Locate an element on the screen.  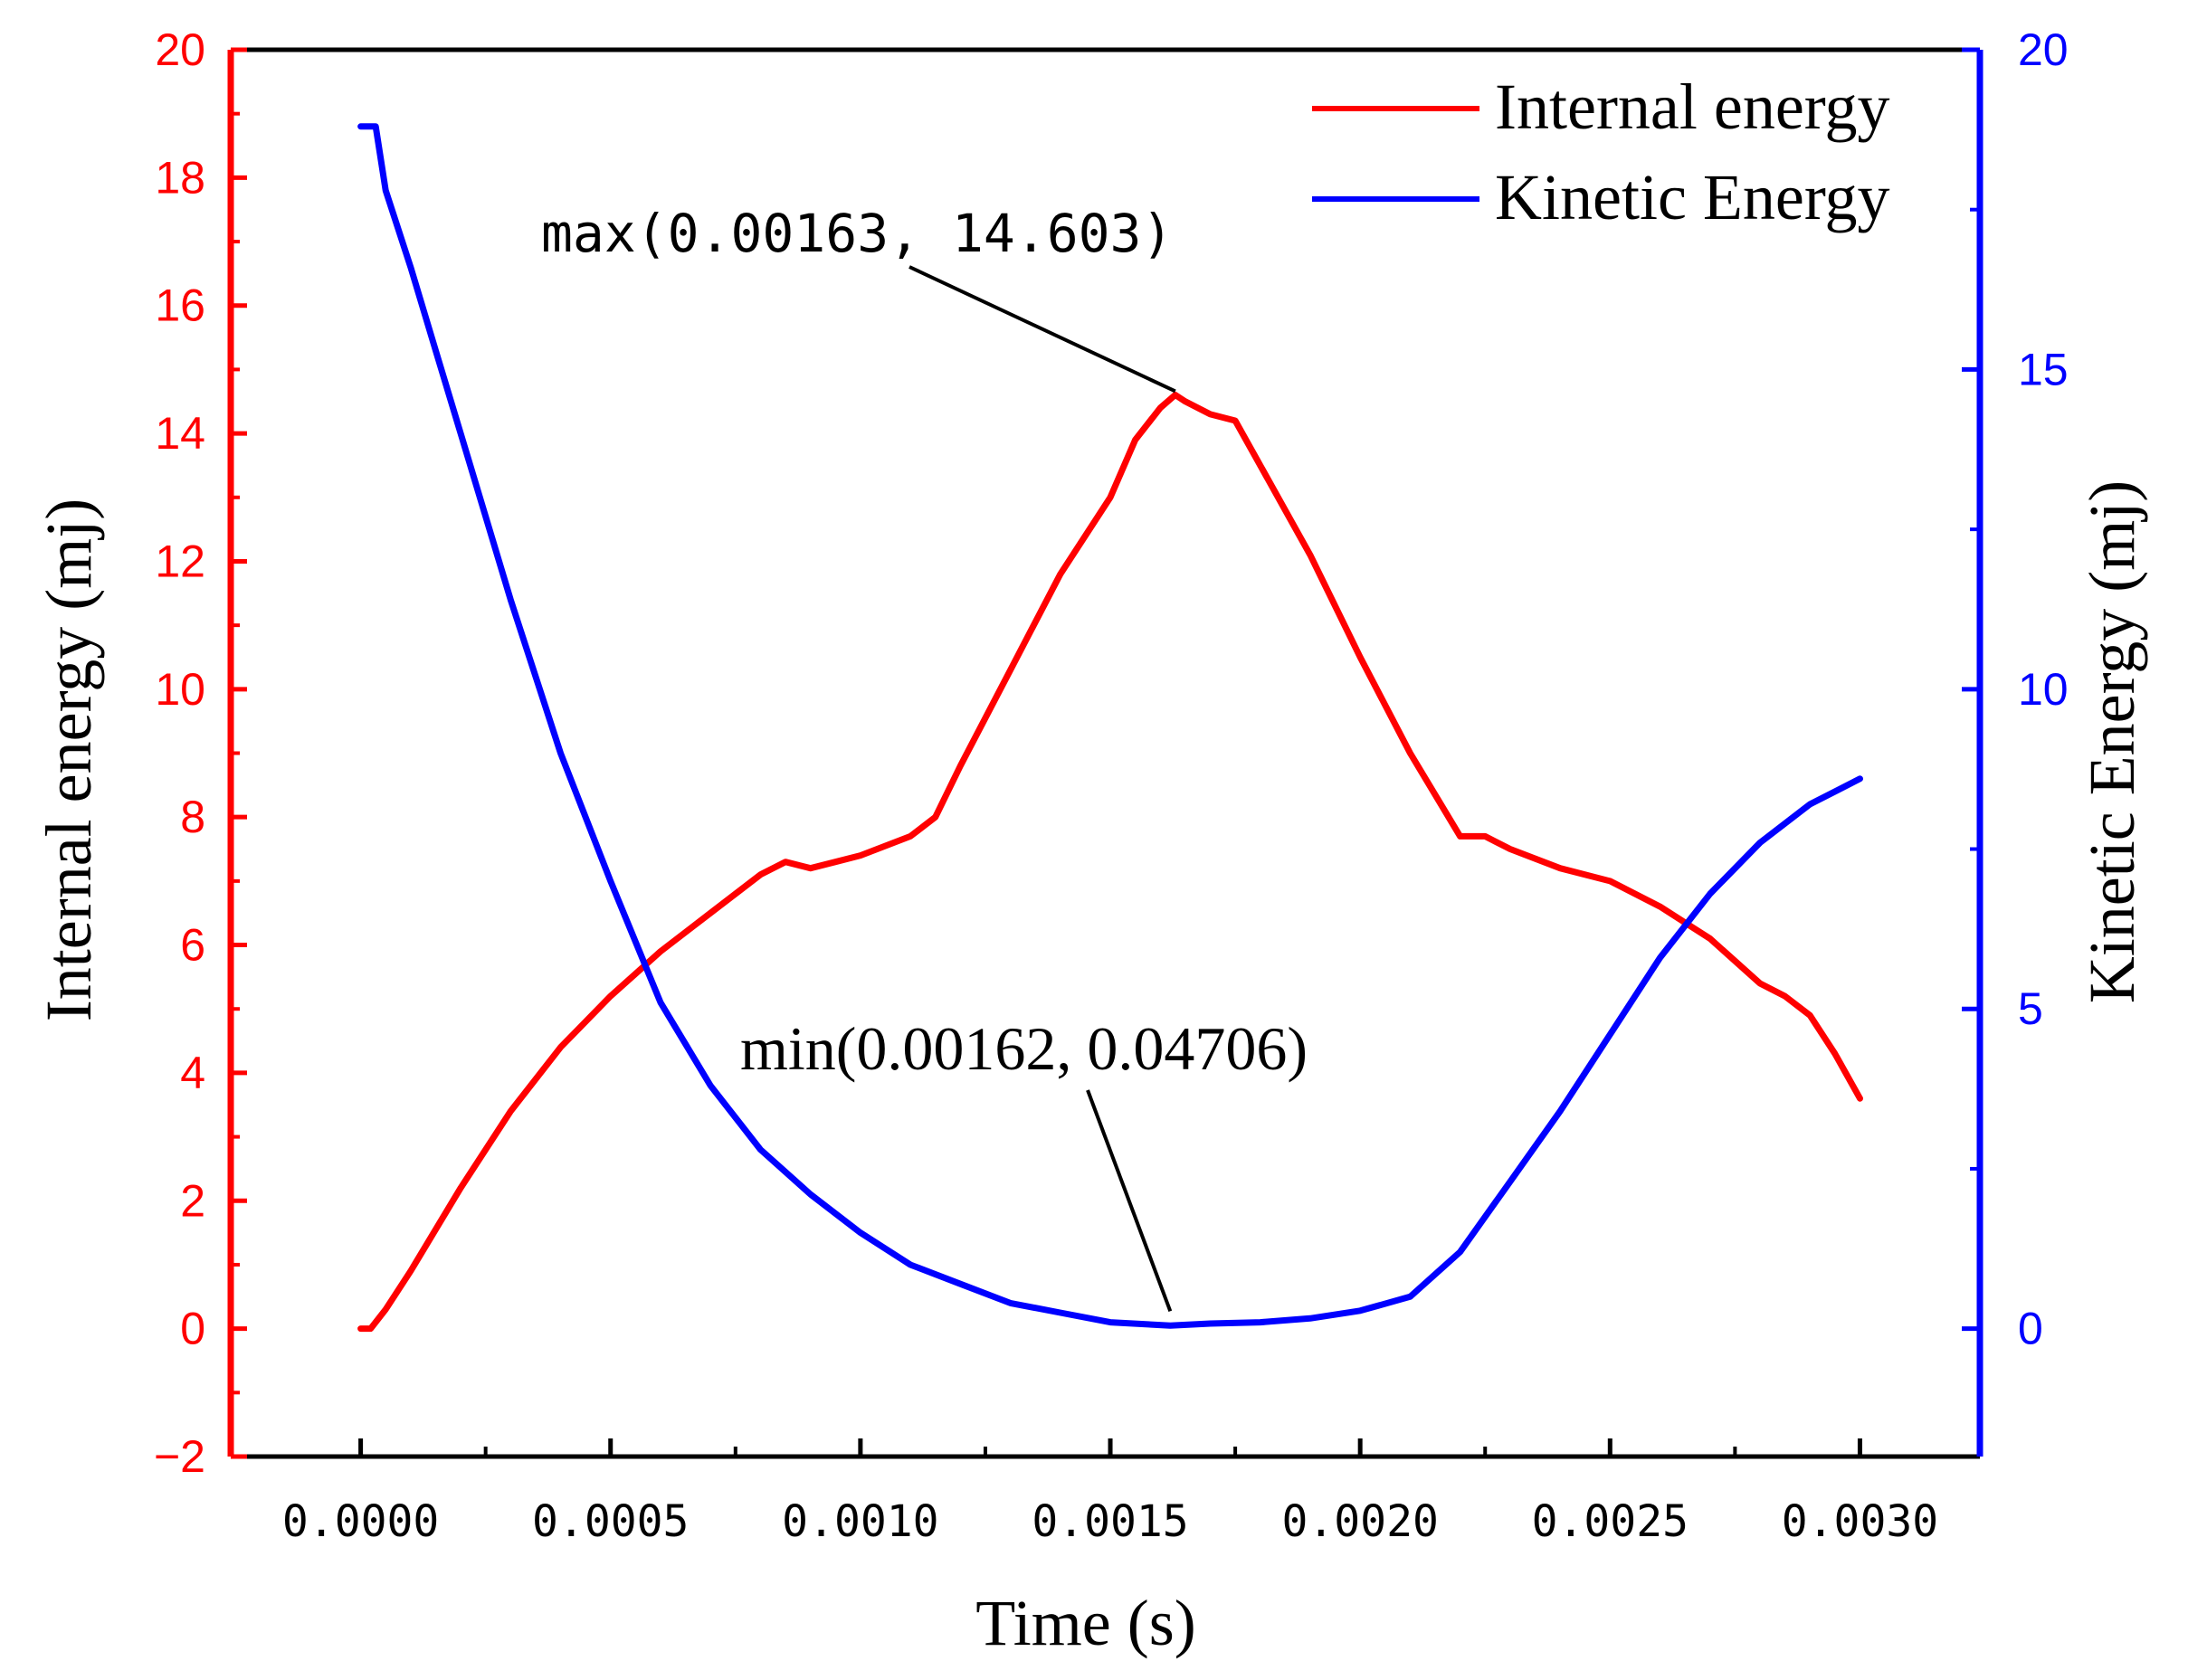
y-right-axis-title: Kinetic Energy (mj) is located at coordinates (2112, 742).